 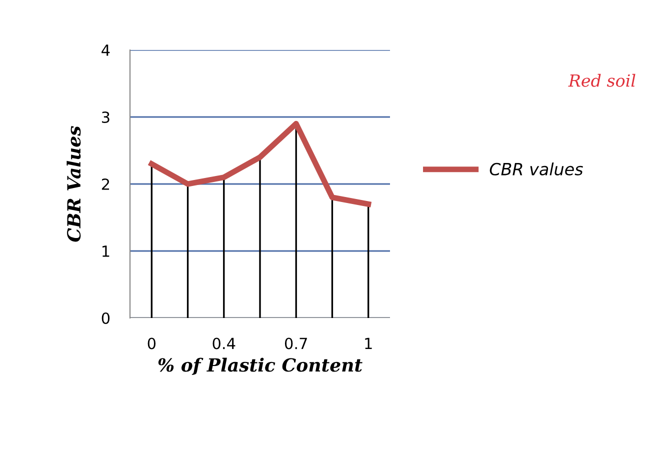 What do you see at coordinates (368, 344) in the screenshot?
I see `x-tick-label: 1` at bounding box center [368, 344].